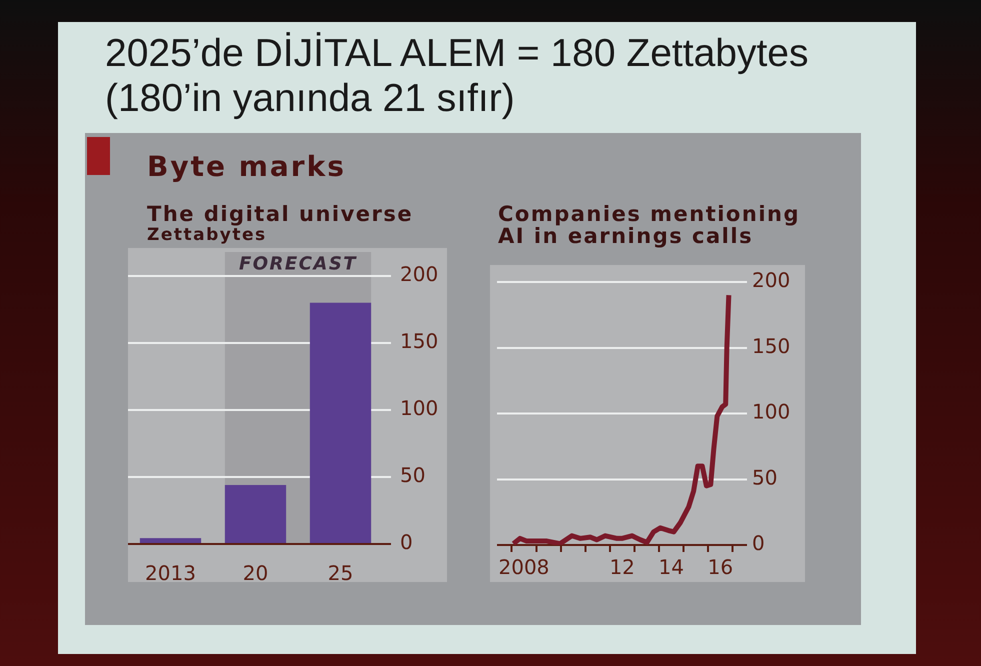  I want to click on chart-title: Companies mentioning AI in earnings calls, so click(649, 225).